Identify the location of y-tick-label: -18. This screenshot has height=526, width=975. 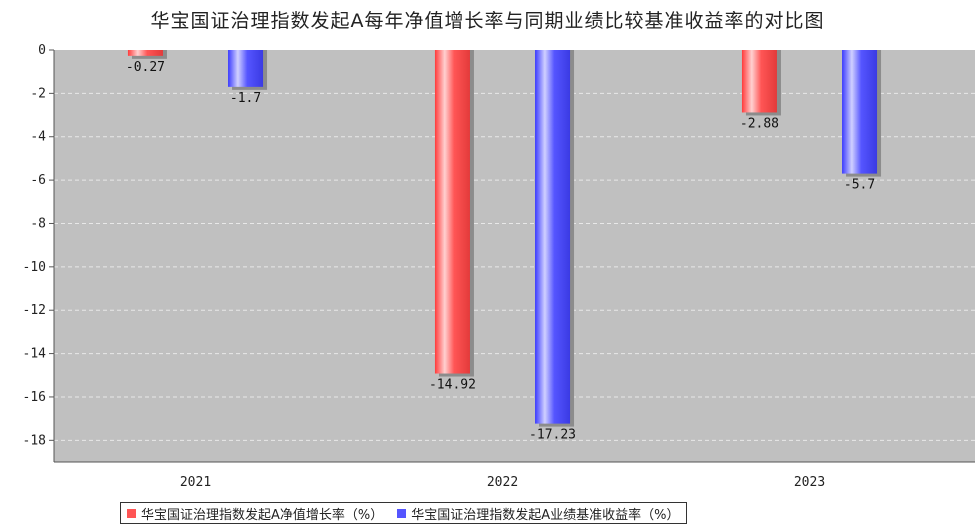
(34, 440).